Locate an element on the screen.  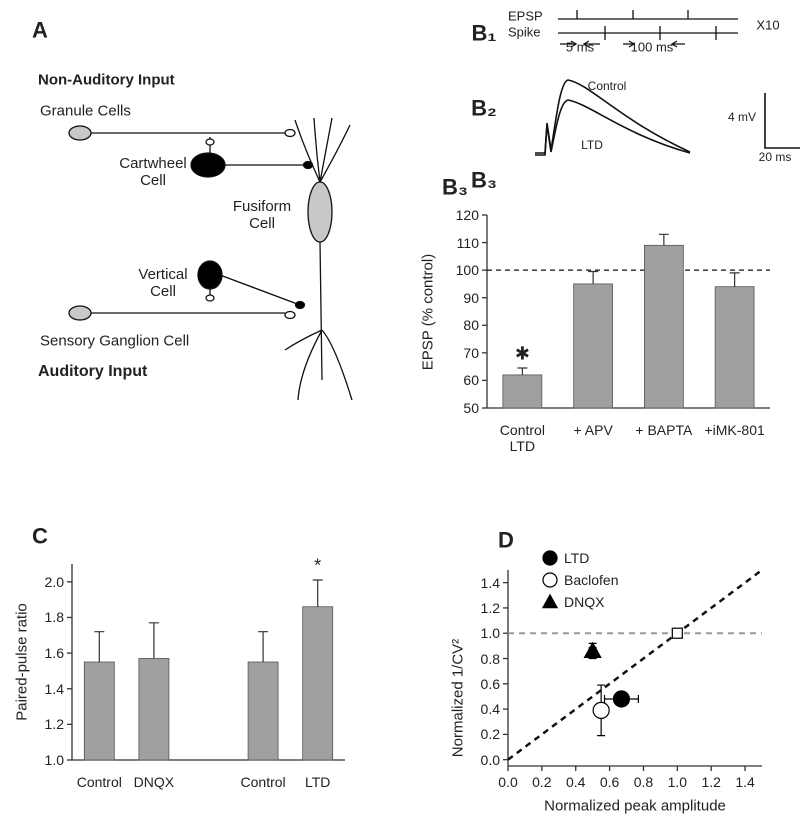
y-tick-label: 1.6 is located at coordinates (54, 653).